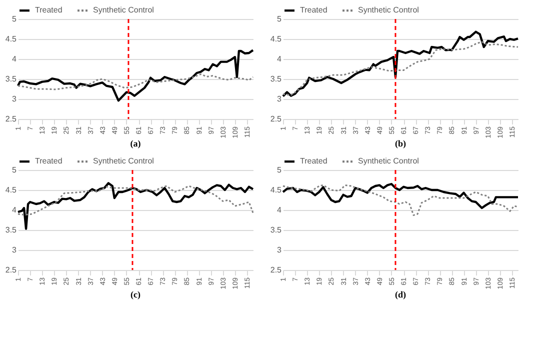 The width and height of the screenshot is (550, 363). Describe the element at coordinates (400, 295) in the screenshot. I see `text: (d)` at that location.